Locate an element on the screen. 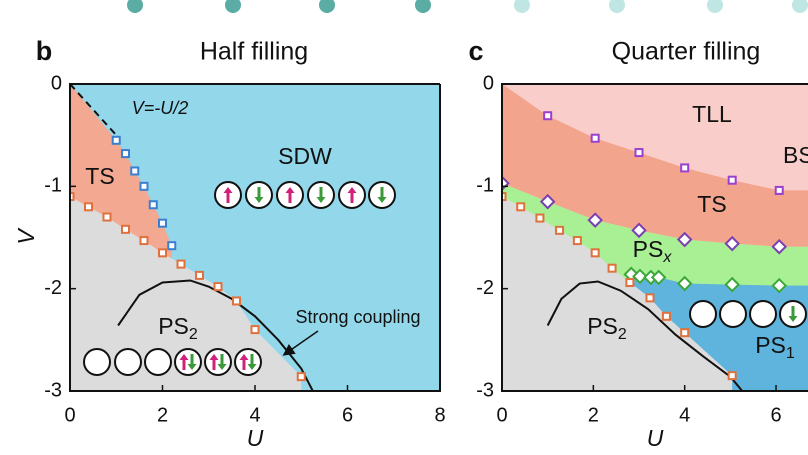  region-label-subscript: 1 is located at coordinates (790, 353).